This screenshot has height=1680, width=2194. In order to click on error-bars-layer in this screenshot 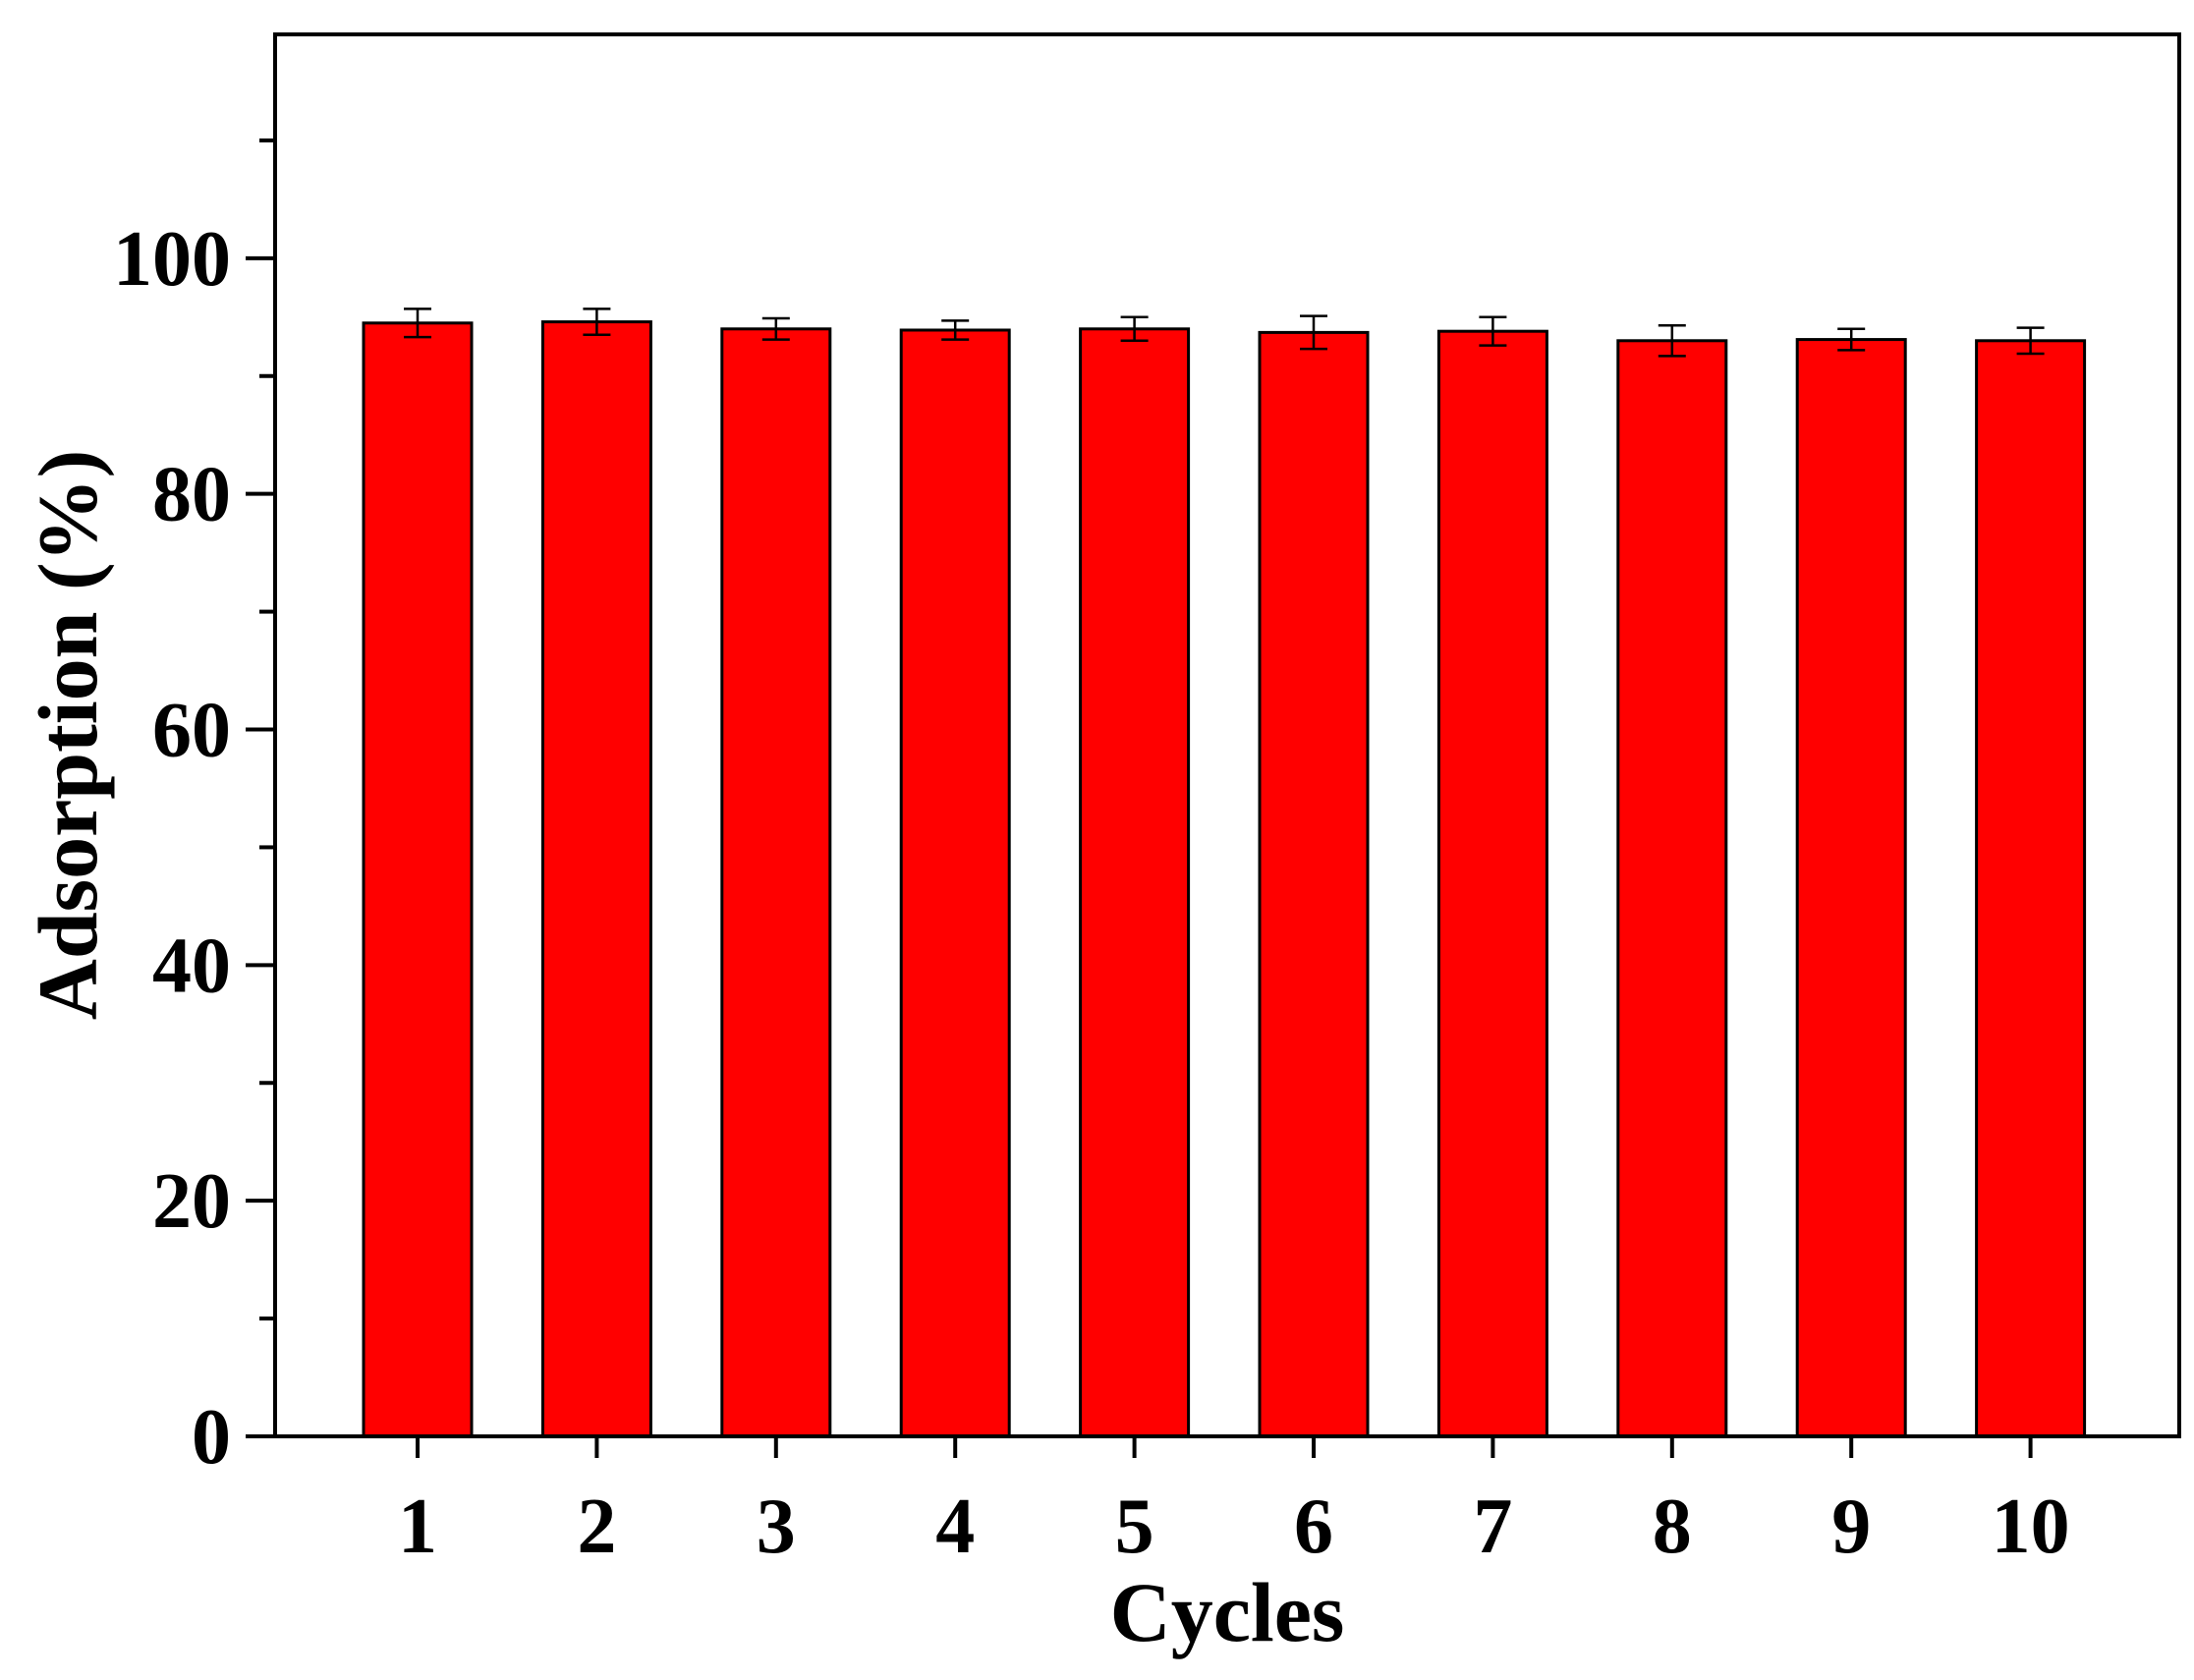, I will do `click(1225, 333)`.